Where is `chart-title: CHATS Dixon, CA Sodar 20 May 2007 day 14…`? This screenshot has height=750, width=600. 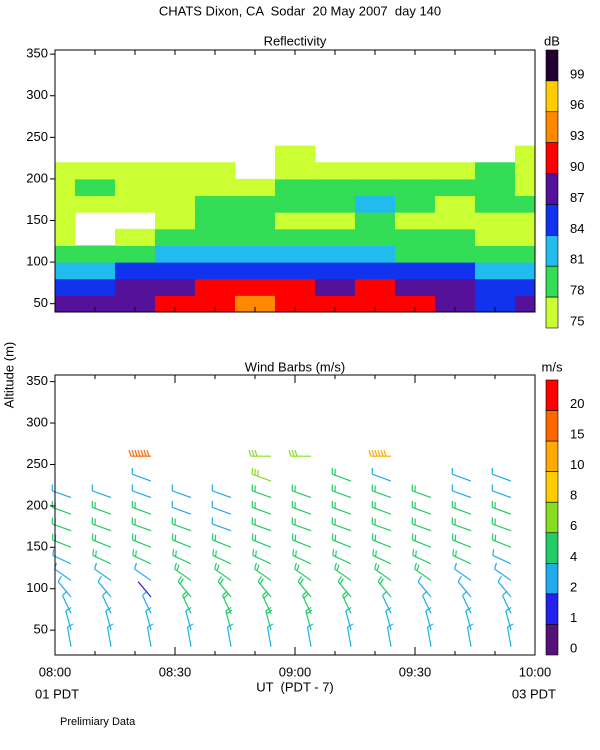
chart-title: CHATS Dixon, CA Sodar 20 May 2007 day 14… is located at coordinates (300, 10).